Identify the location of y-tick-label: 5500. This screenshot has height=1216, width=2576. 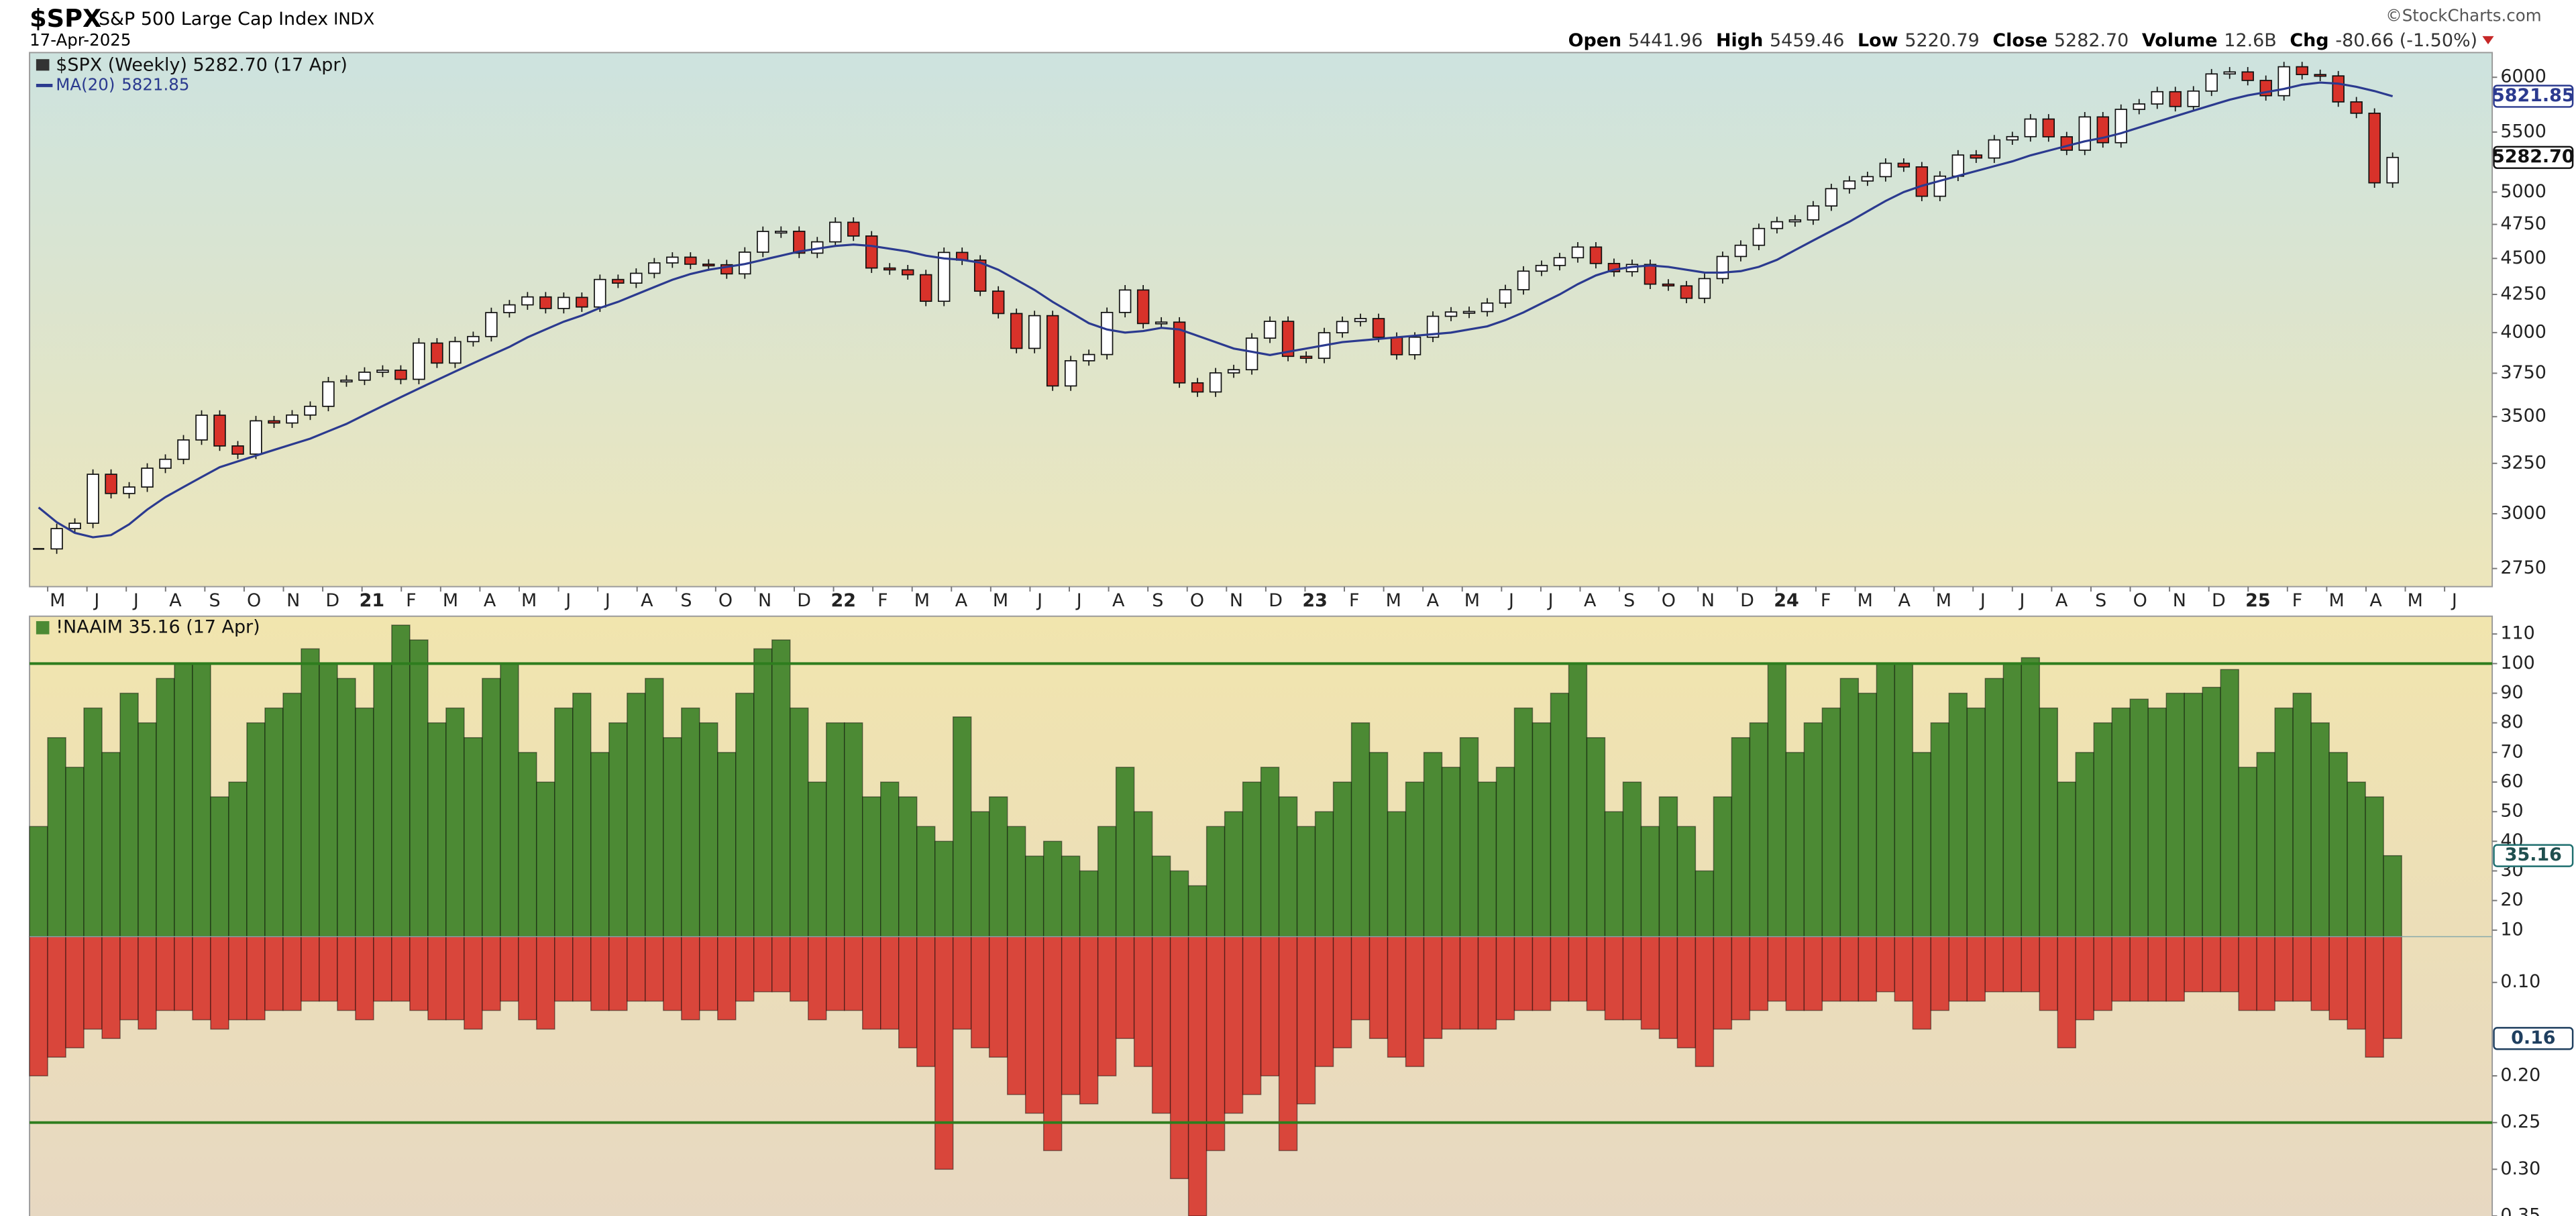
(2523, 131).